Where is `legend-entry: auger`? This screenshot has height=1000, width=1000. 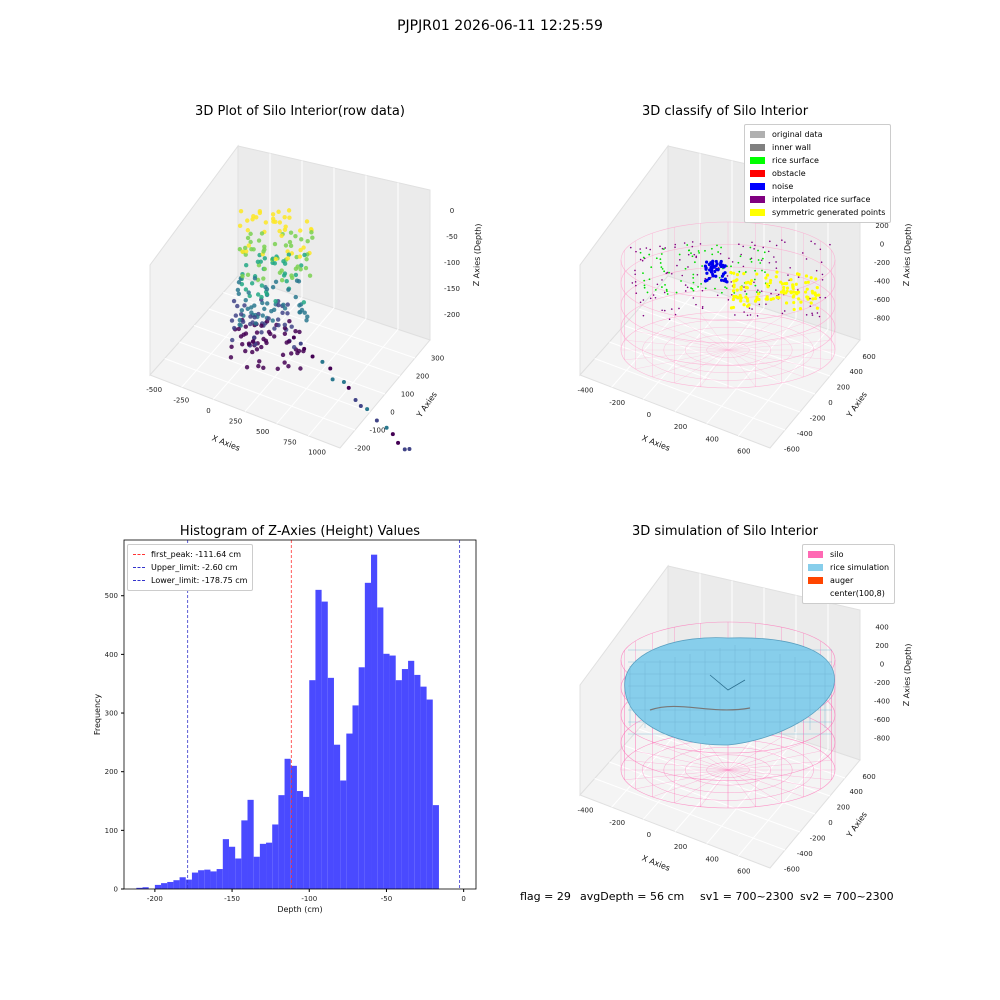
legend-entry: auger is located at coordinates (848, 580).